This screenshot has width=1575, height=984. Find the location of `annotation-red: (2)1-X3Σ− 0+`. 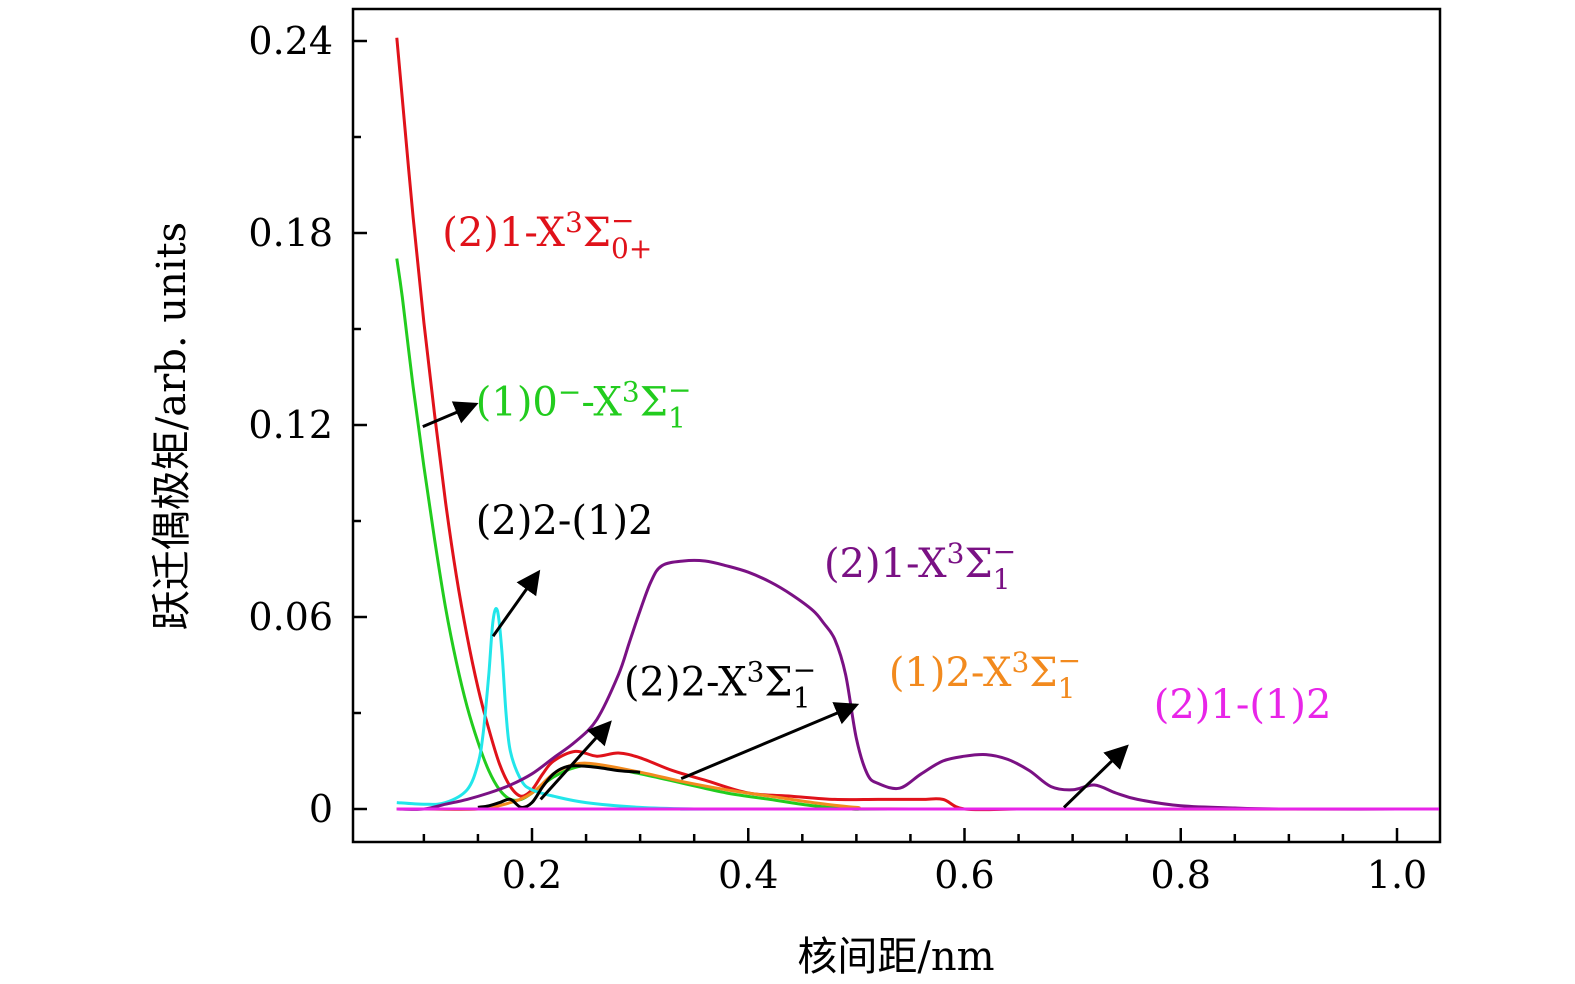

annotation-red: (2)1-X3Σ− 0+ is located at coordinates (547, 234).